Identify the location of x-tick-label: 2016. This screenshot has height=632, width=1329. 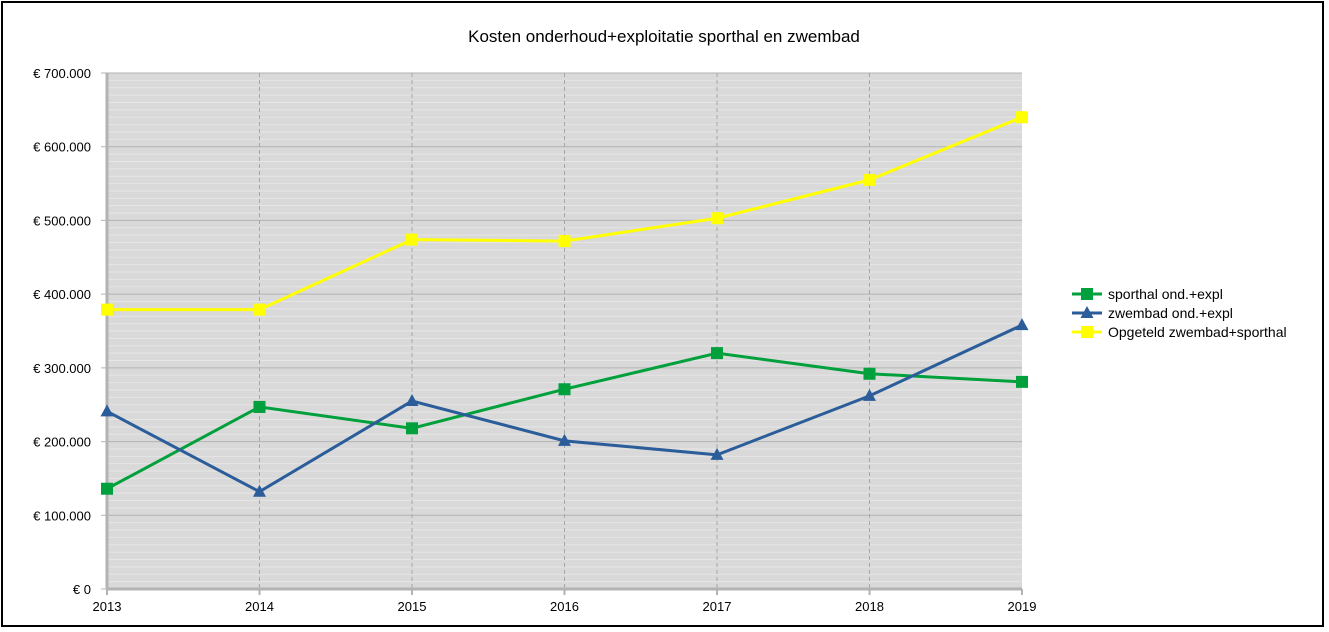
(564, 606).